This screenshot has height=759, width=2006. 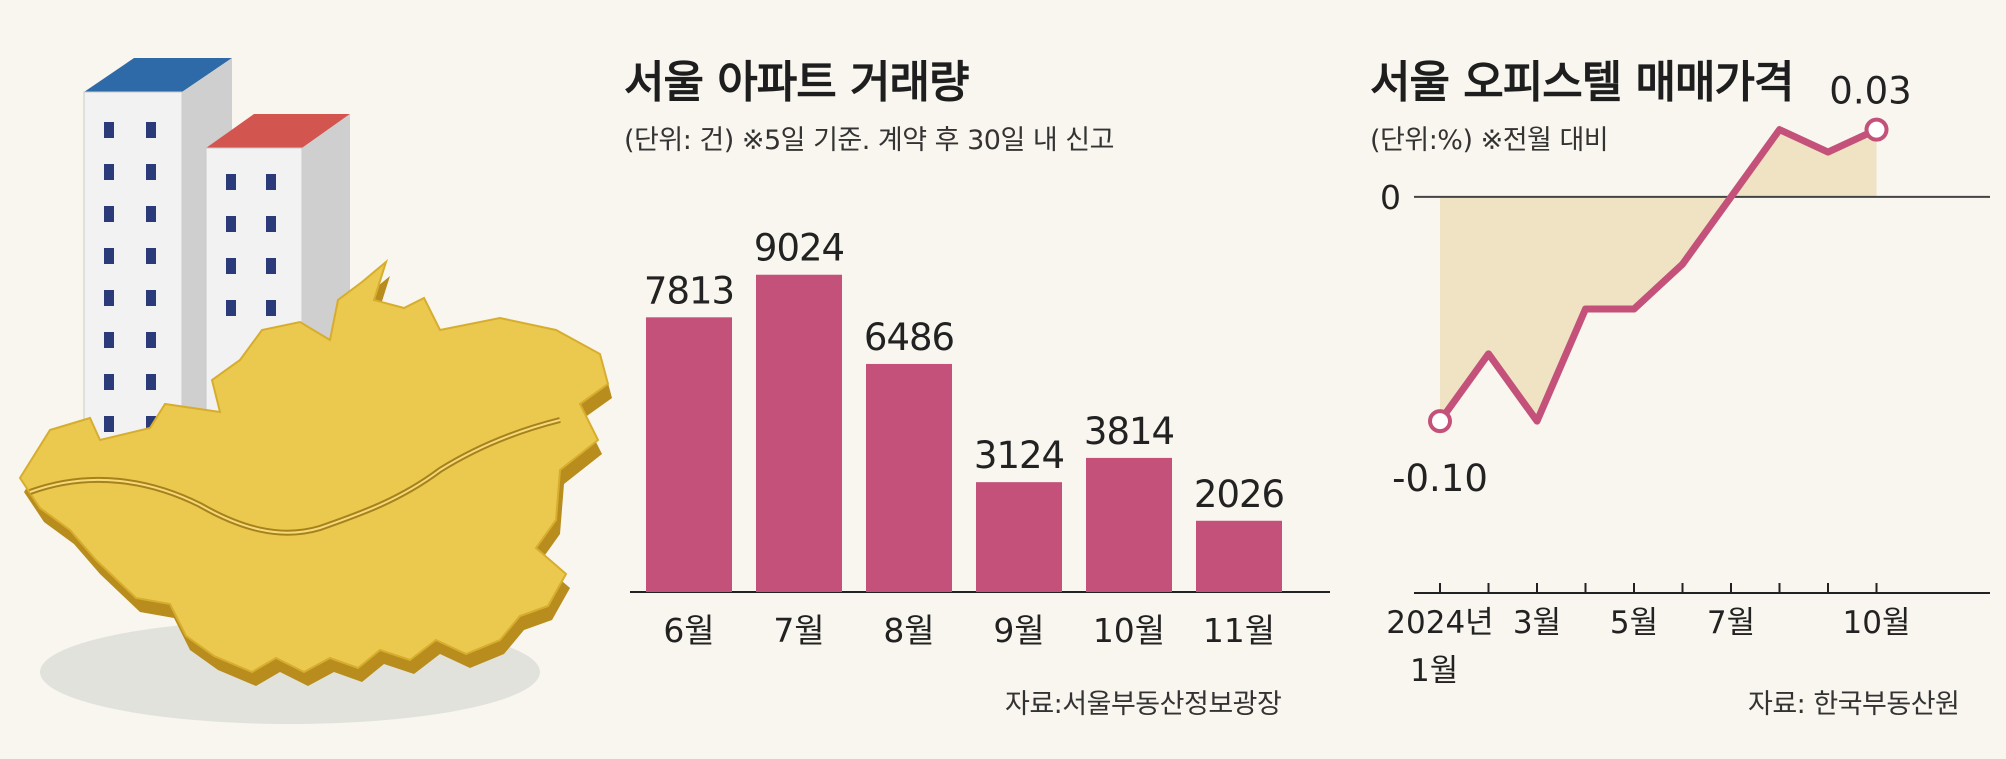 What do you see at coordinates (1129, 431) in the screenshot?
I see `bar-value-label: 3814` at bounding box center [1129, 431].